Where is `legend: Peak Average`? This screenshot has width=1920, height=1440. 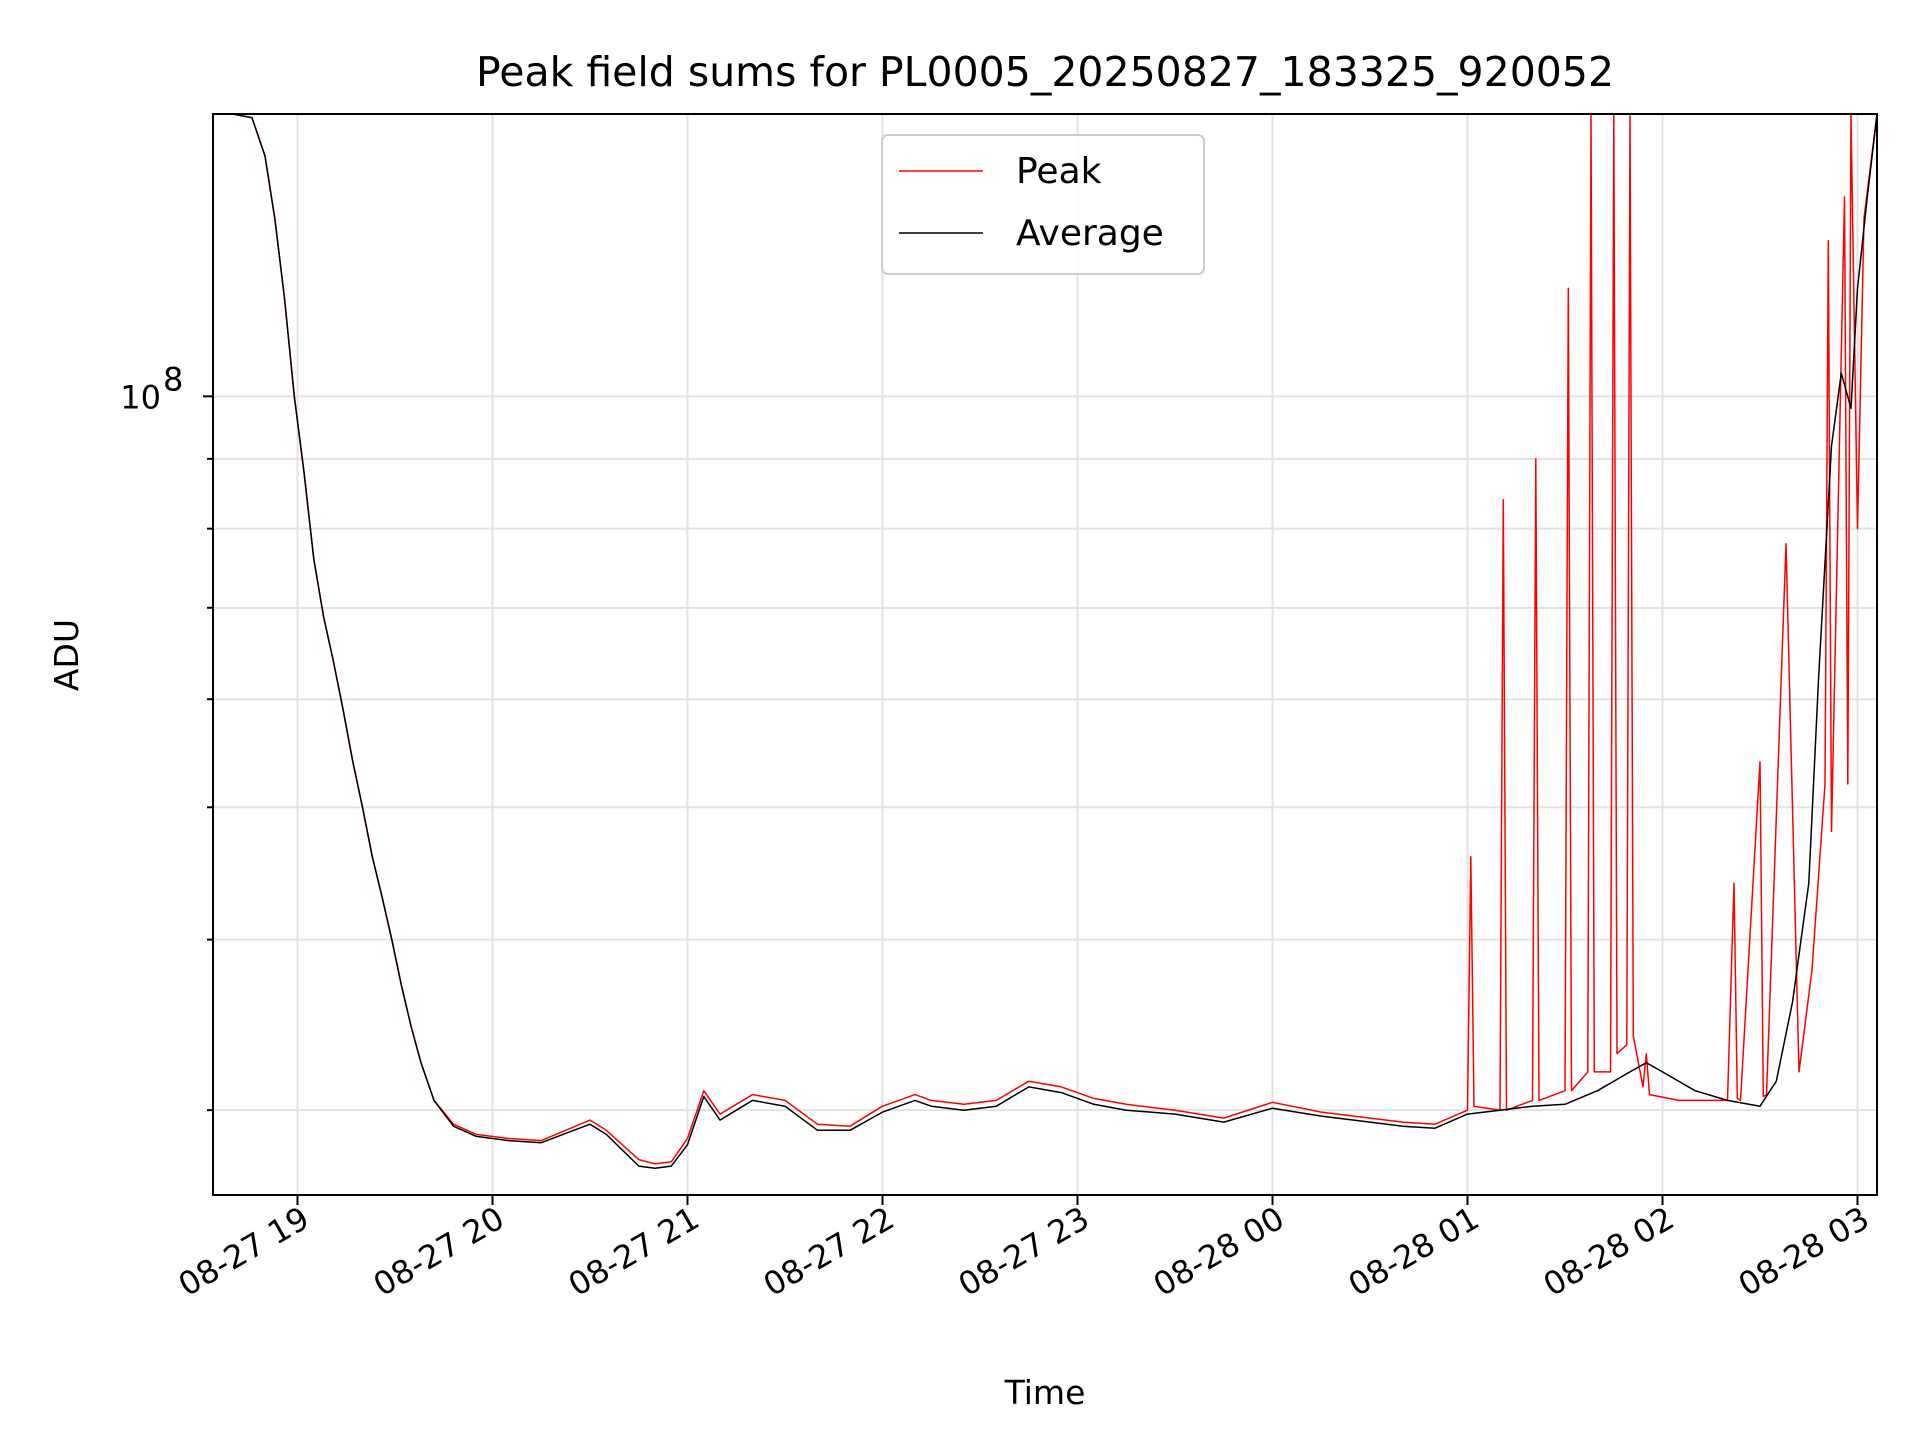
legend: Peak Average is located at coordinates (1043, 204).